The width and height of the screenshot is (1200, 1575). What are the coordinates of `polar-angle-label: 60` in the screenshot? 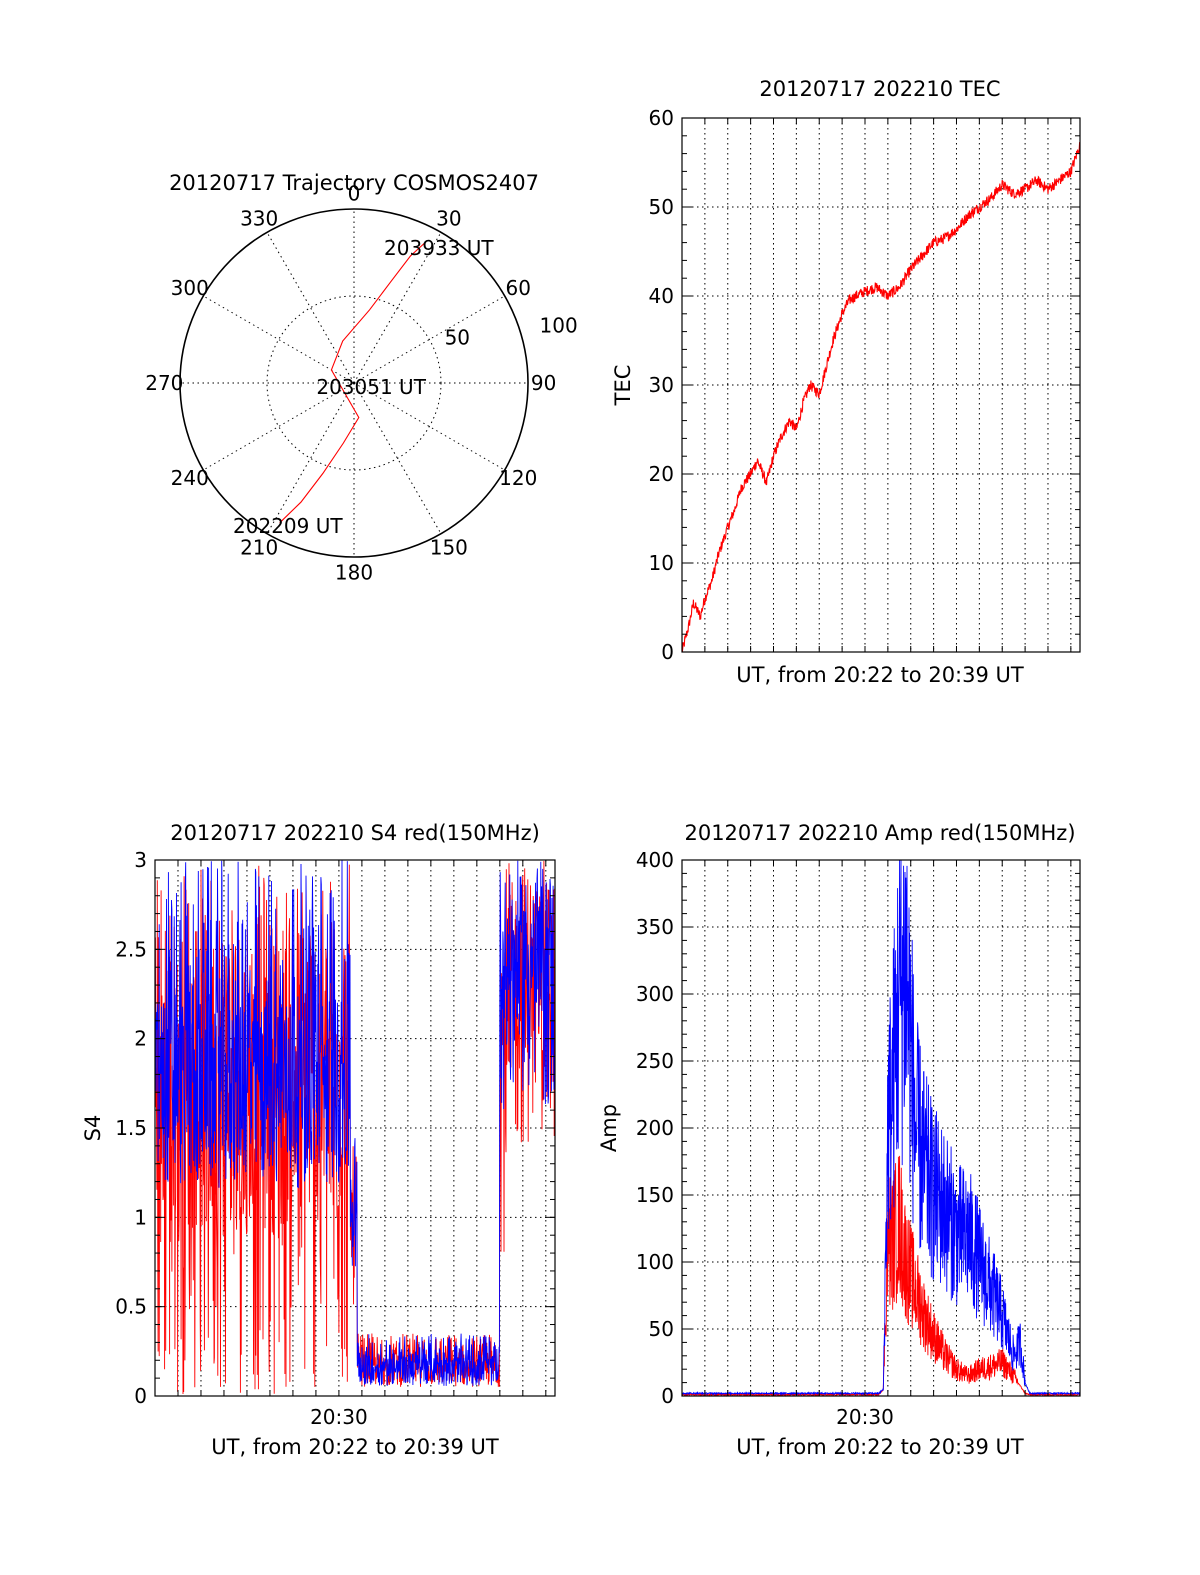 It's located at (518, 288).